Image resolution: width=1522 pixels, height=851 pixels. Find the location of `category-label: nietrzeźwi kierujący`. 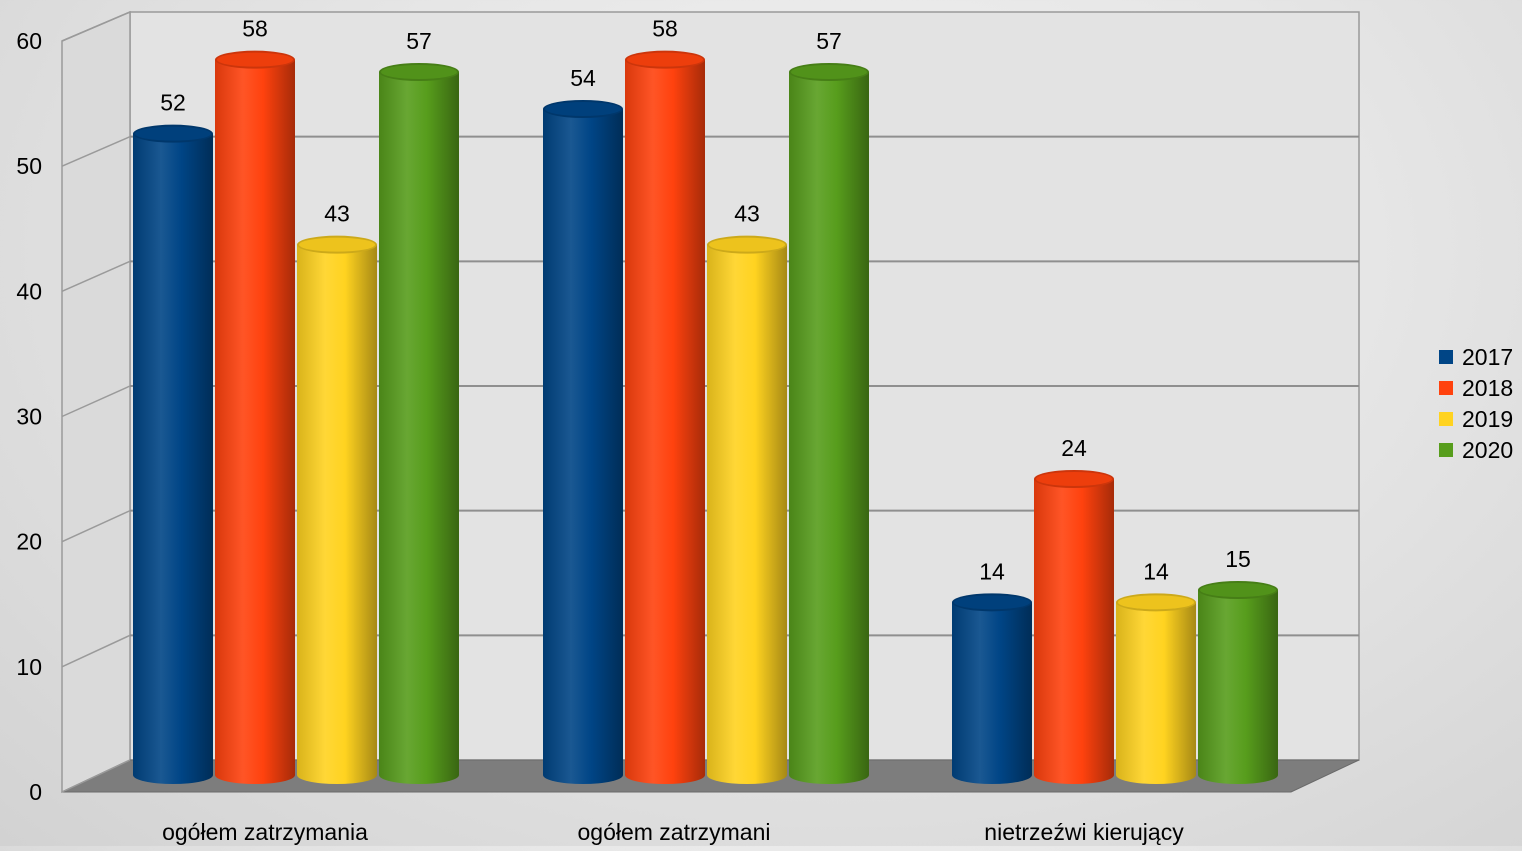

category-label: nietrzeźwi kierujący is located at coordinates (1084, 832).